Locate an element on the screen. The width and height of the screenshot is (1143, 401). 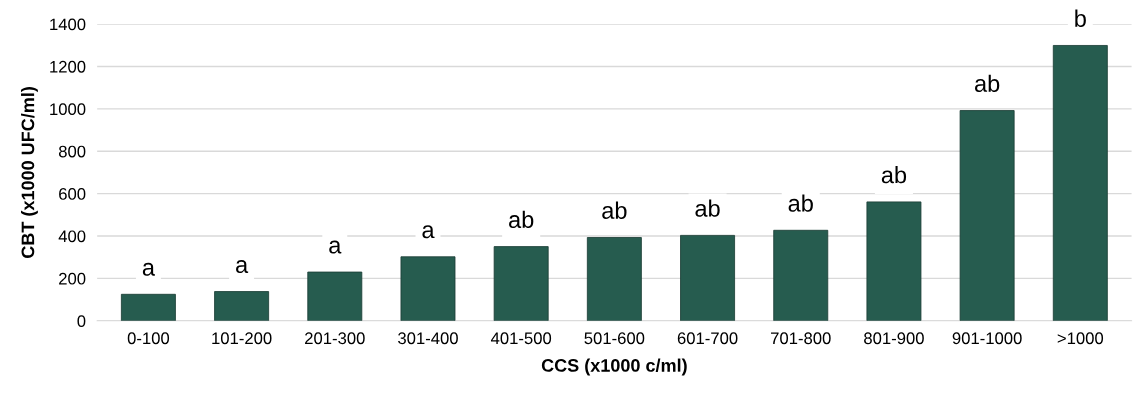
x-tick-label: 301-400 is located at coordinates (428, 338).